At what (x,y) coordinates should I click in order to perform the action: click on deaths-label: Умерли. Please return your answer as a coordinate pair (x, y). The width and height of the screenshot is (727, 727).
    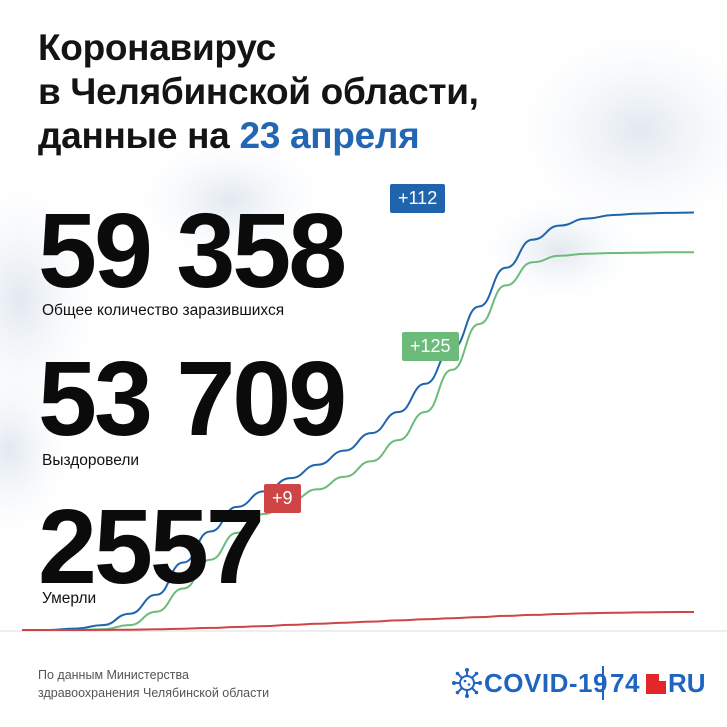
    Looking at the image, I should click on (69, 598).